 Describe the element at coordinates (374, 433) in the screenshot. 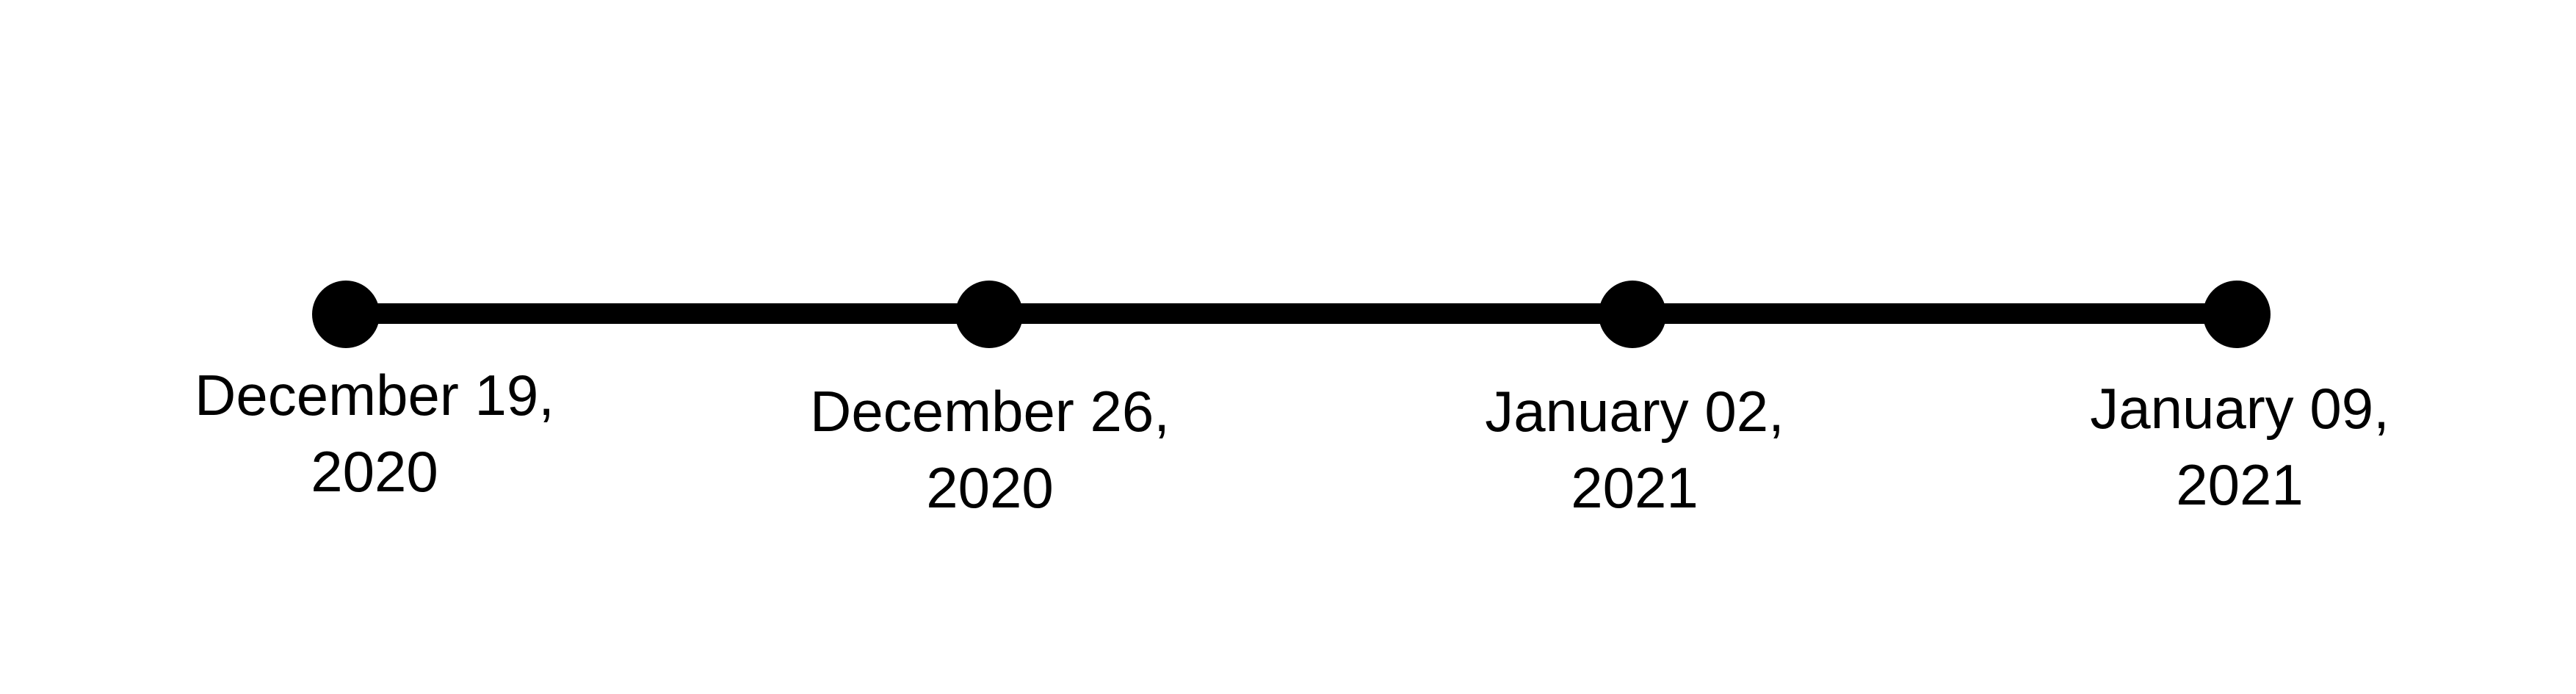

I see `timeline-label-dec-19-2020: December 19, 2020` at that location.